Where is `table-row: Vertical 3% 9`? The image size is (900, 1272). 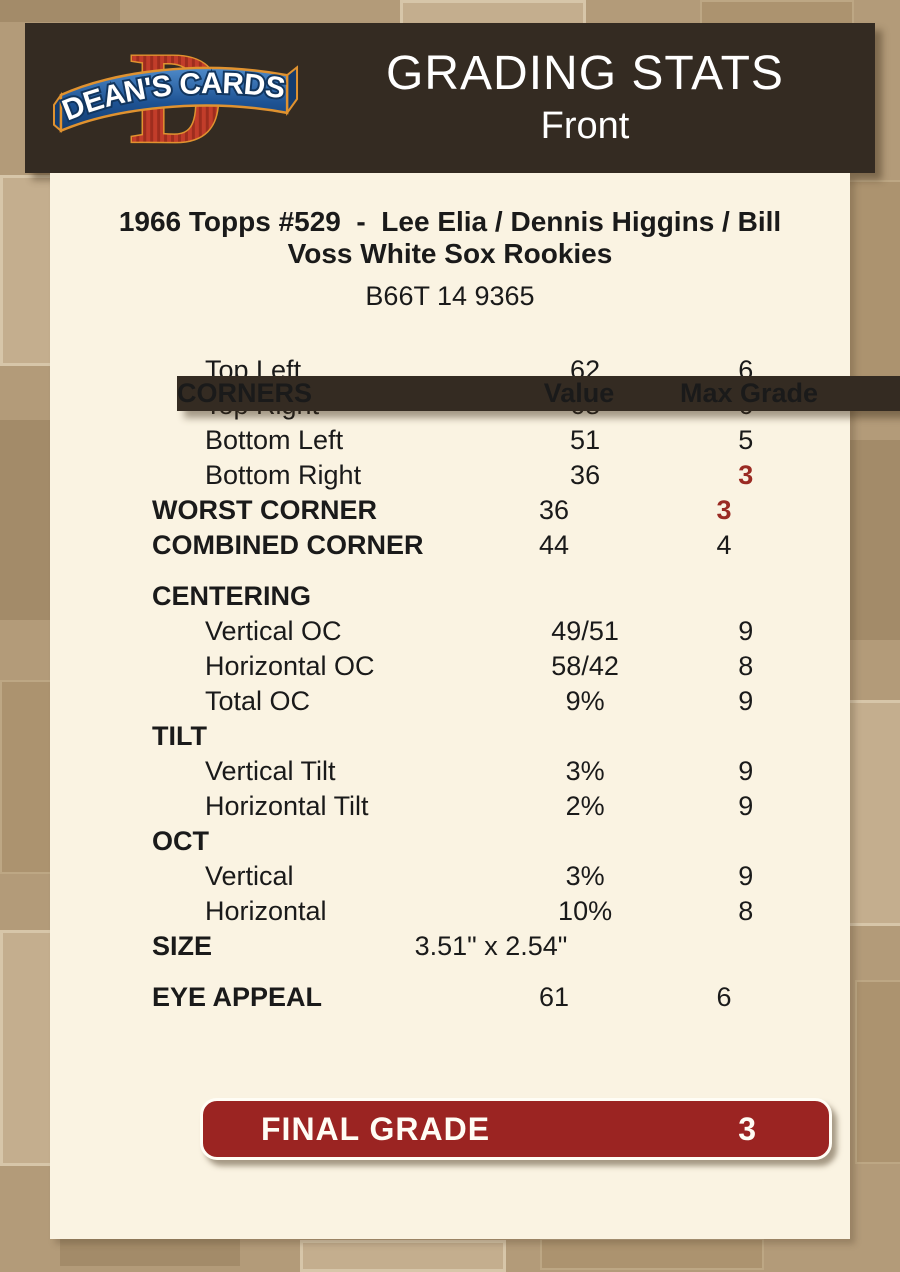 table-row: Vertical 3% 9 is located at coordinates (482, 876).